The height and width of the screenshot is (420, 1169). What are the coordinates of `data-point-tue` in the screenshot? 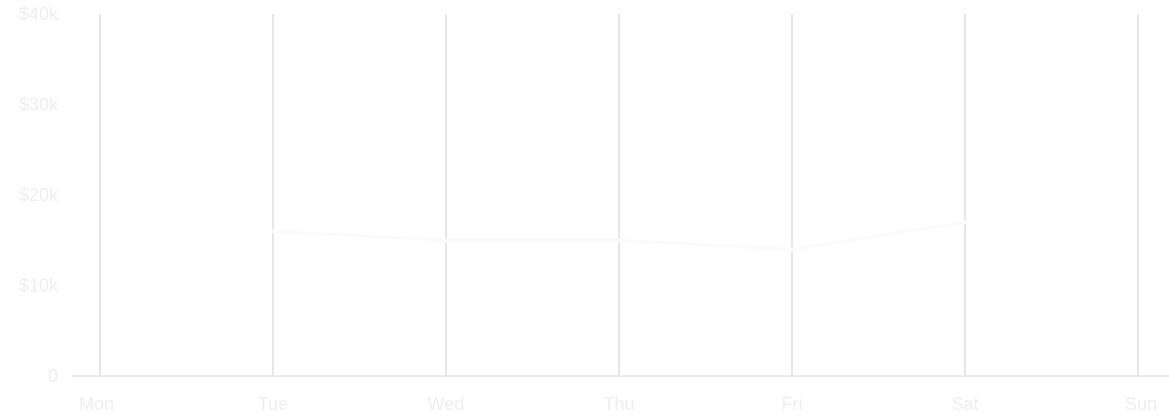 It's located at (273, 231).